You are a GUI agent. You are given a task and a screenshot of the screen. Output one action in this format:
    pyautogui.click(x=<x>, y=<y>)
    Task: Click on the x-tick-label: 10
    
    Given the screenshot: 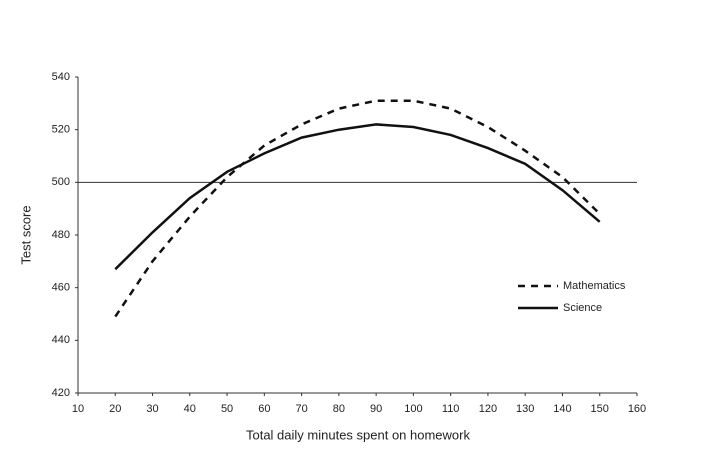 What is the action you would take?
    pyautogui.click(x=78, y=409)
    